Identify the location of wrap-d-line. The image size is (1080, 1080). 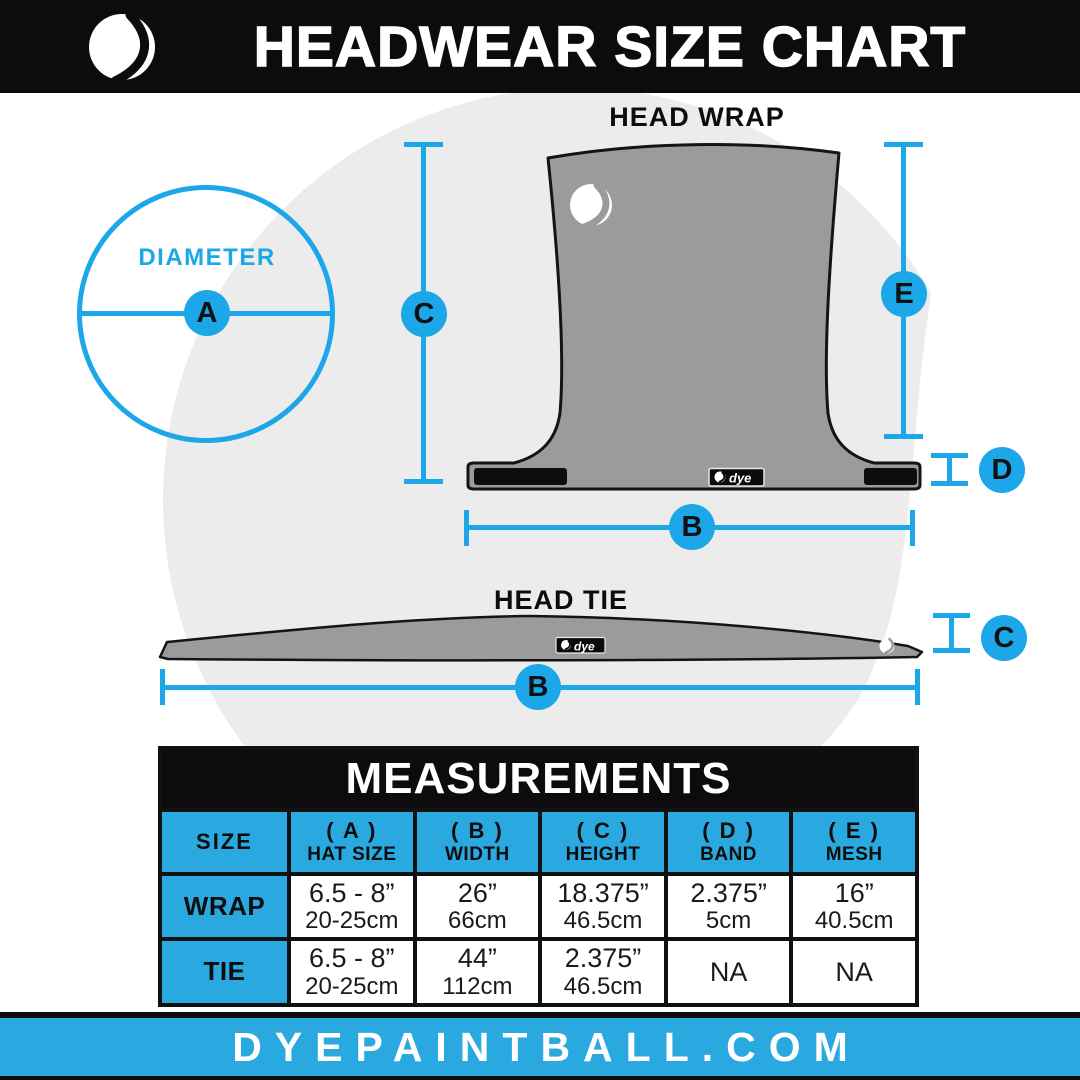
(949, 469).